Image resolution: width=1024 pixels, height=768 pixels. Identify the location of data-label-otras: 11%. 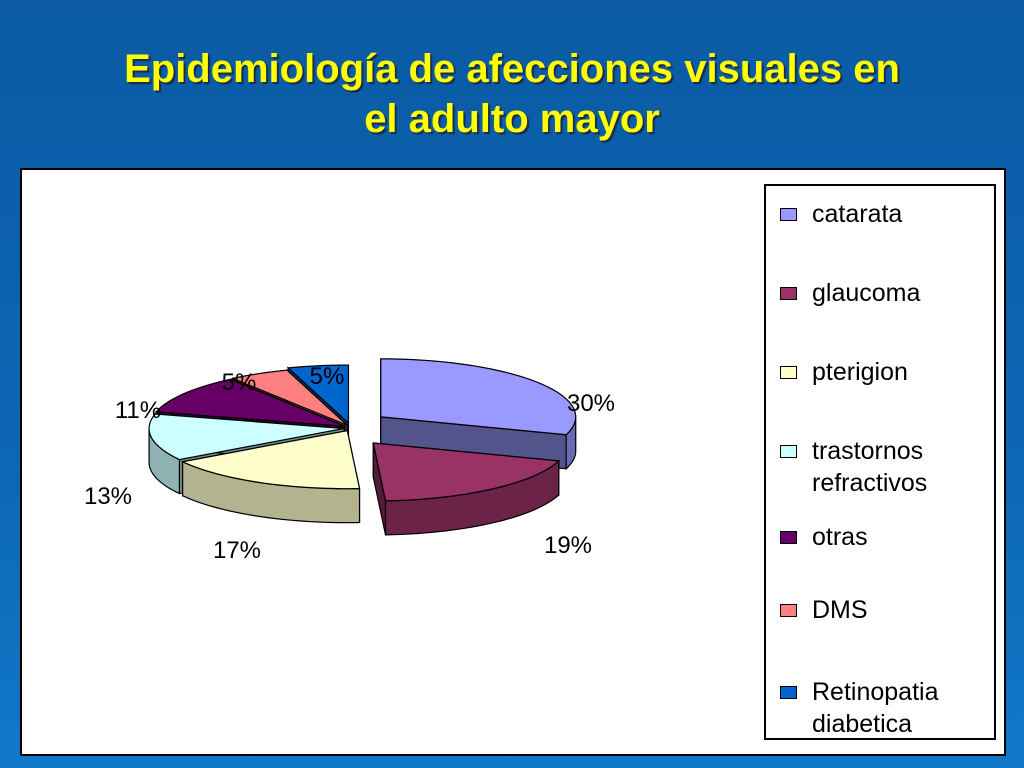
(138, 410).